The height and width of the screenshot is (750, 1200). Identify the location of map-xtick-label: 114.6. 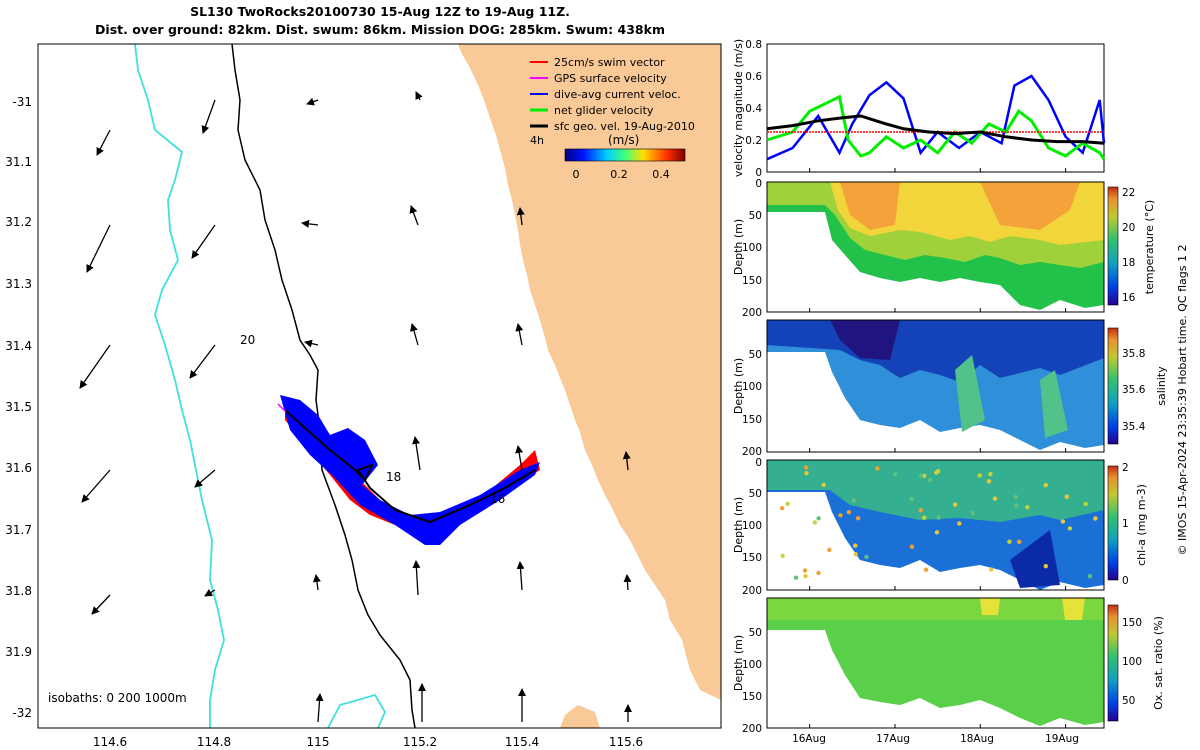
(110, 742).